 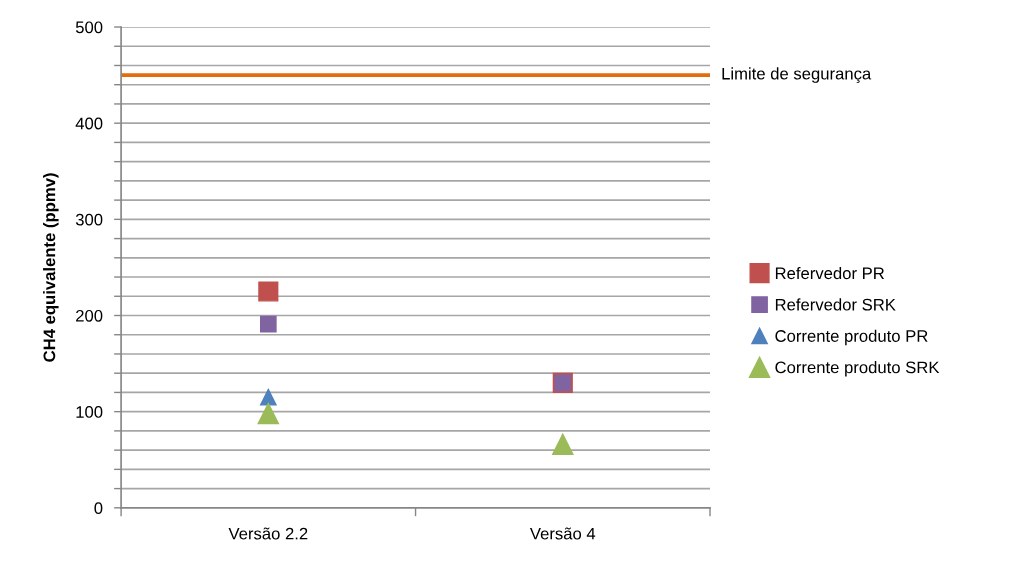 What do you see at coordinates (562, 533) in the screenshot?
I see `x-tick-label: Versão 4` at bounding box center [562, 533].